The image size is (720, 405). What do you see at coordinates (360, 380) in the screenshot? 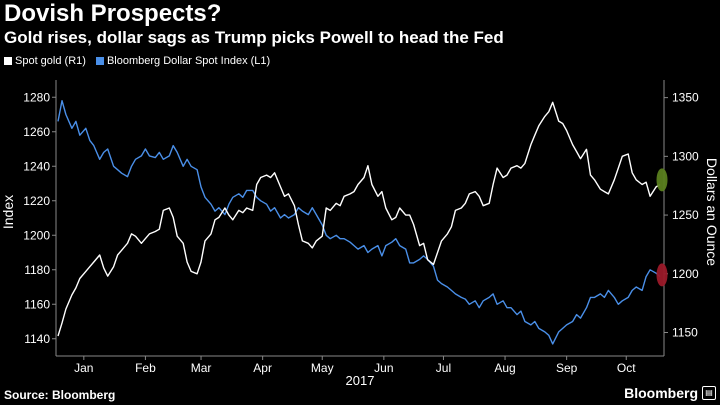
I see `x-axis-label: 2017` at bounding box center [360, 380].